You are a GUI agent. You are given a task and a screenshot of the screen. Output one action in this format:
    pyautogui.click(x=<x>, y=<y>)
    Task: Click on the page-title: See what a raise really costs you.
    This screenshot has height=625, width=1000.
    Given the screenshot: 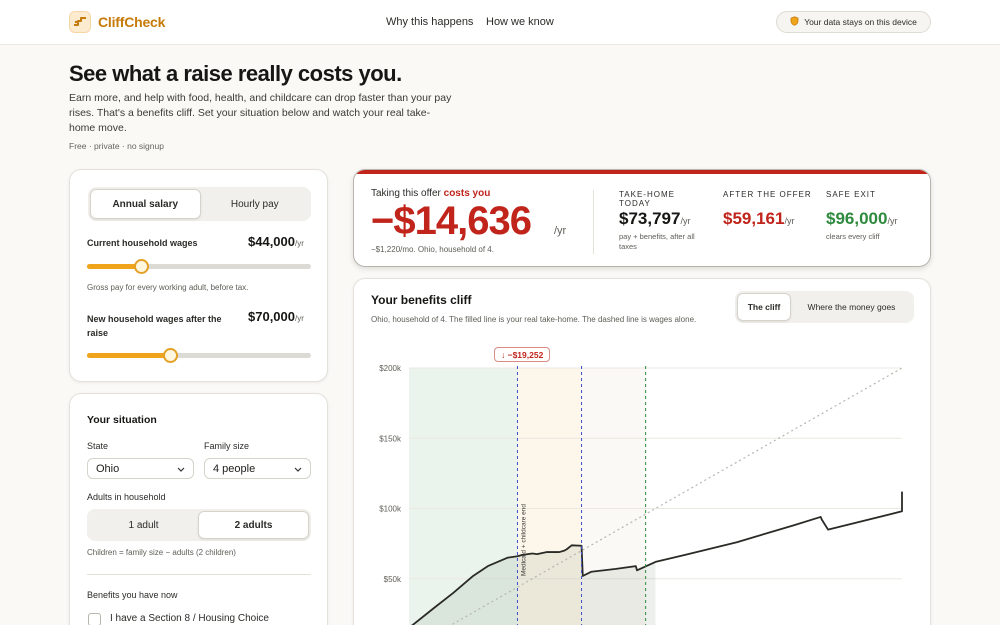 What is the action you would take?
    pyautogui.click(x=235, y=73)
    